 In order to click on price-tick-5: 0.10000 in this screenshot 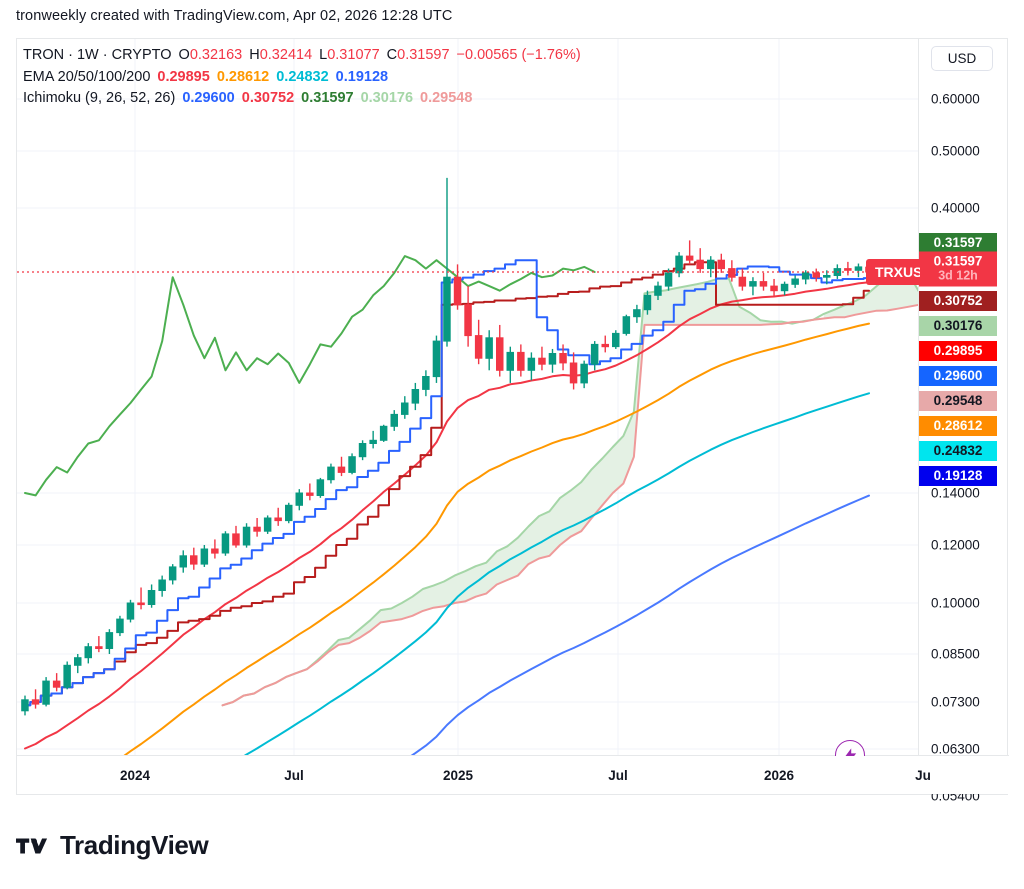, I will do `click(955, 603)`.